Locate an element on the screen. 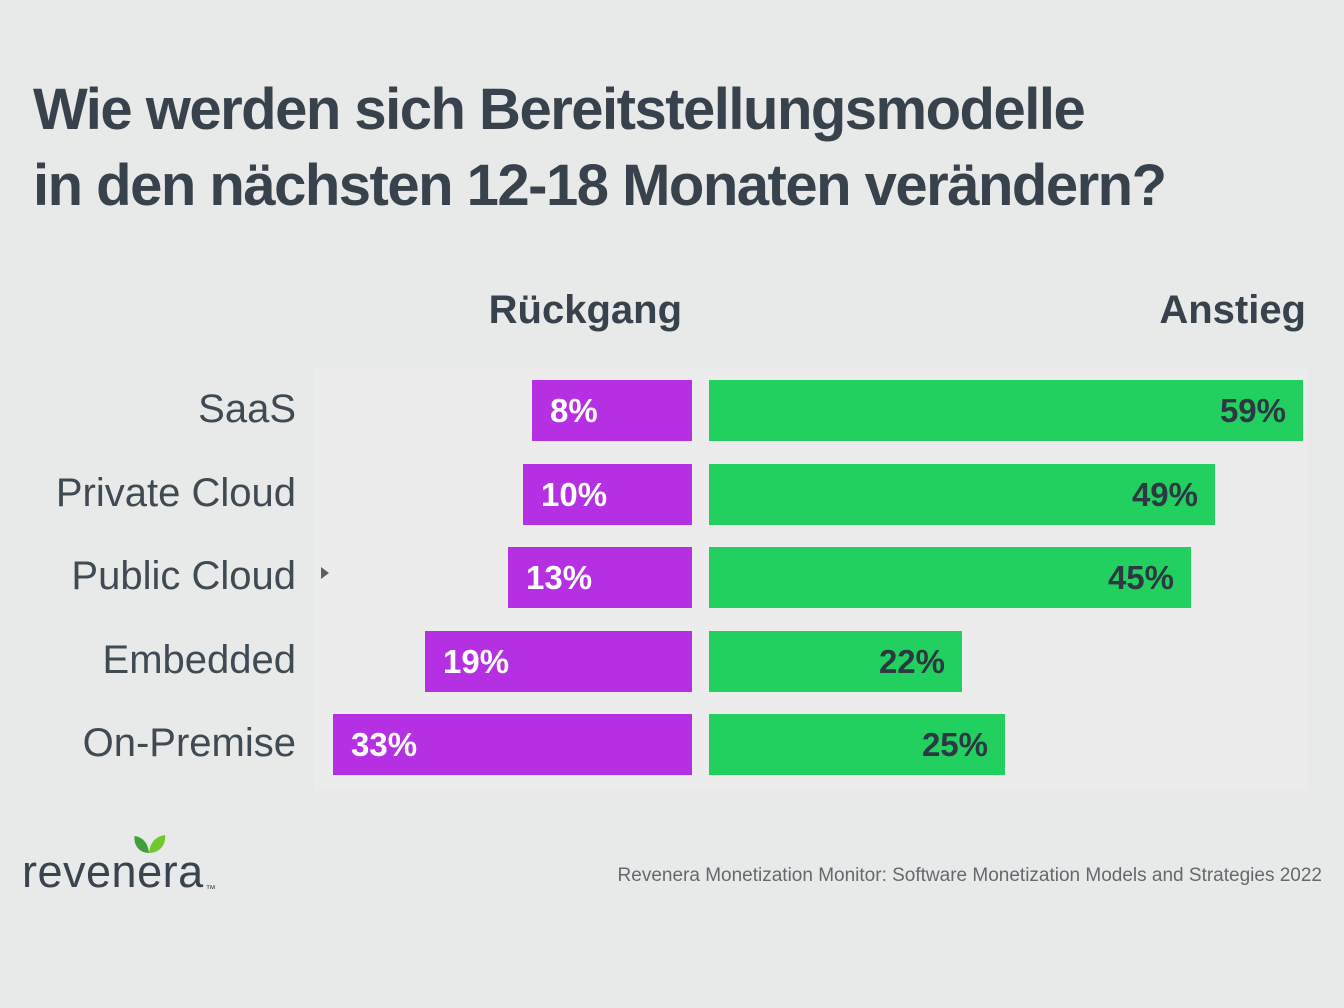 The height and width of the screenshot is (1008, 1344). bar-value-label: 33% is located at coordinates (384, 744).